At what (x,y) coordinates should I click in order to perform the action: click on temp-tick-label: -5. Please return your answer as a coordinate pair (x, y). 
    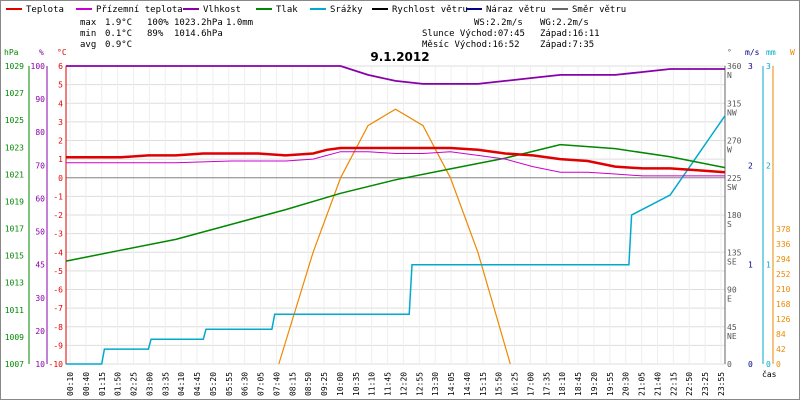
    Looking at the image, I should click on (58, 271).